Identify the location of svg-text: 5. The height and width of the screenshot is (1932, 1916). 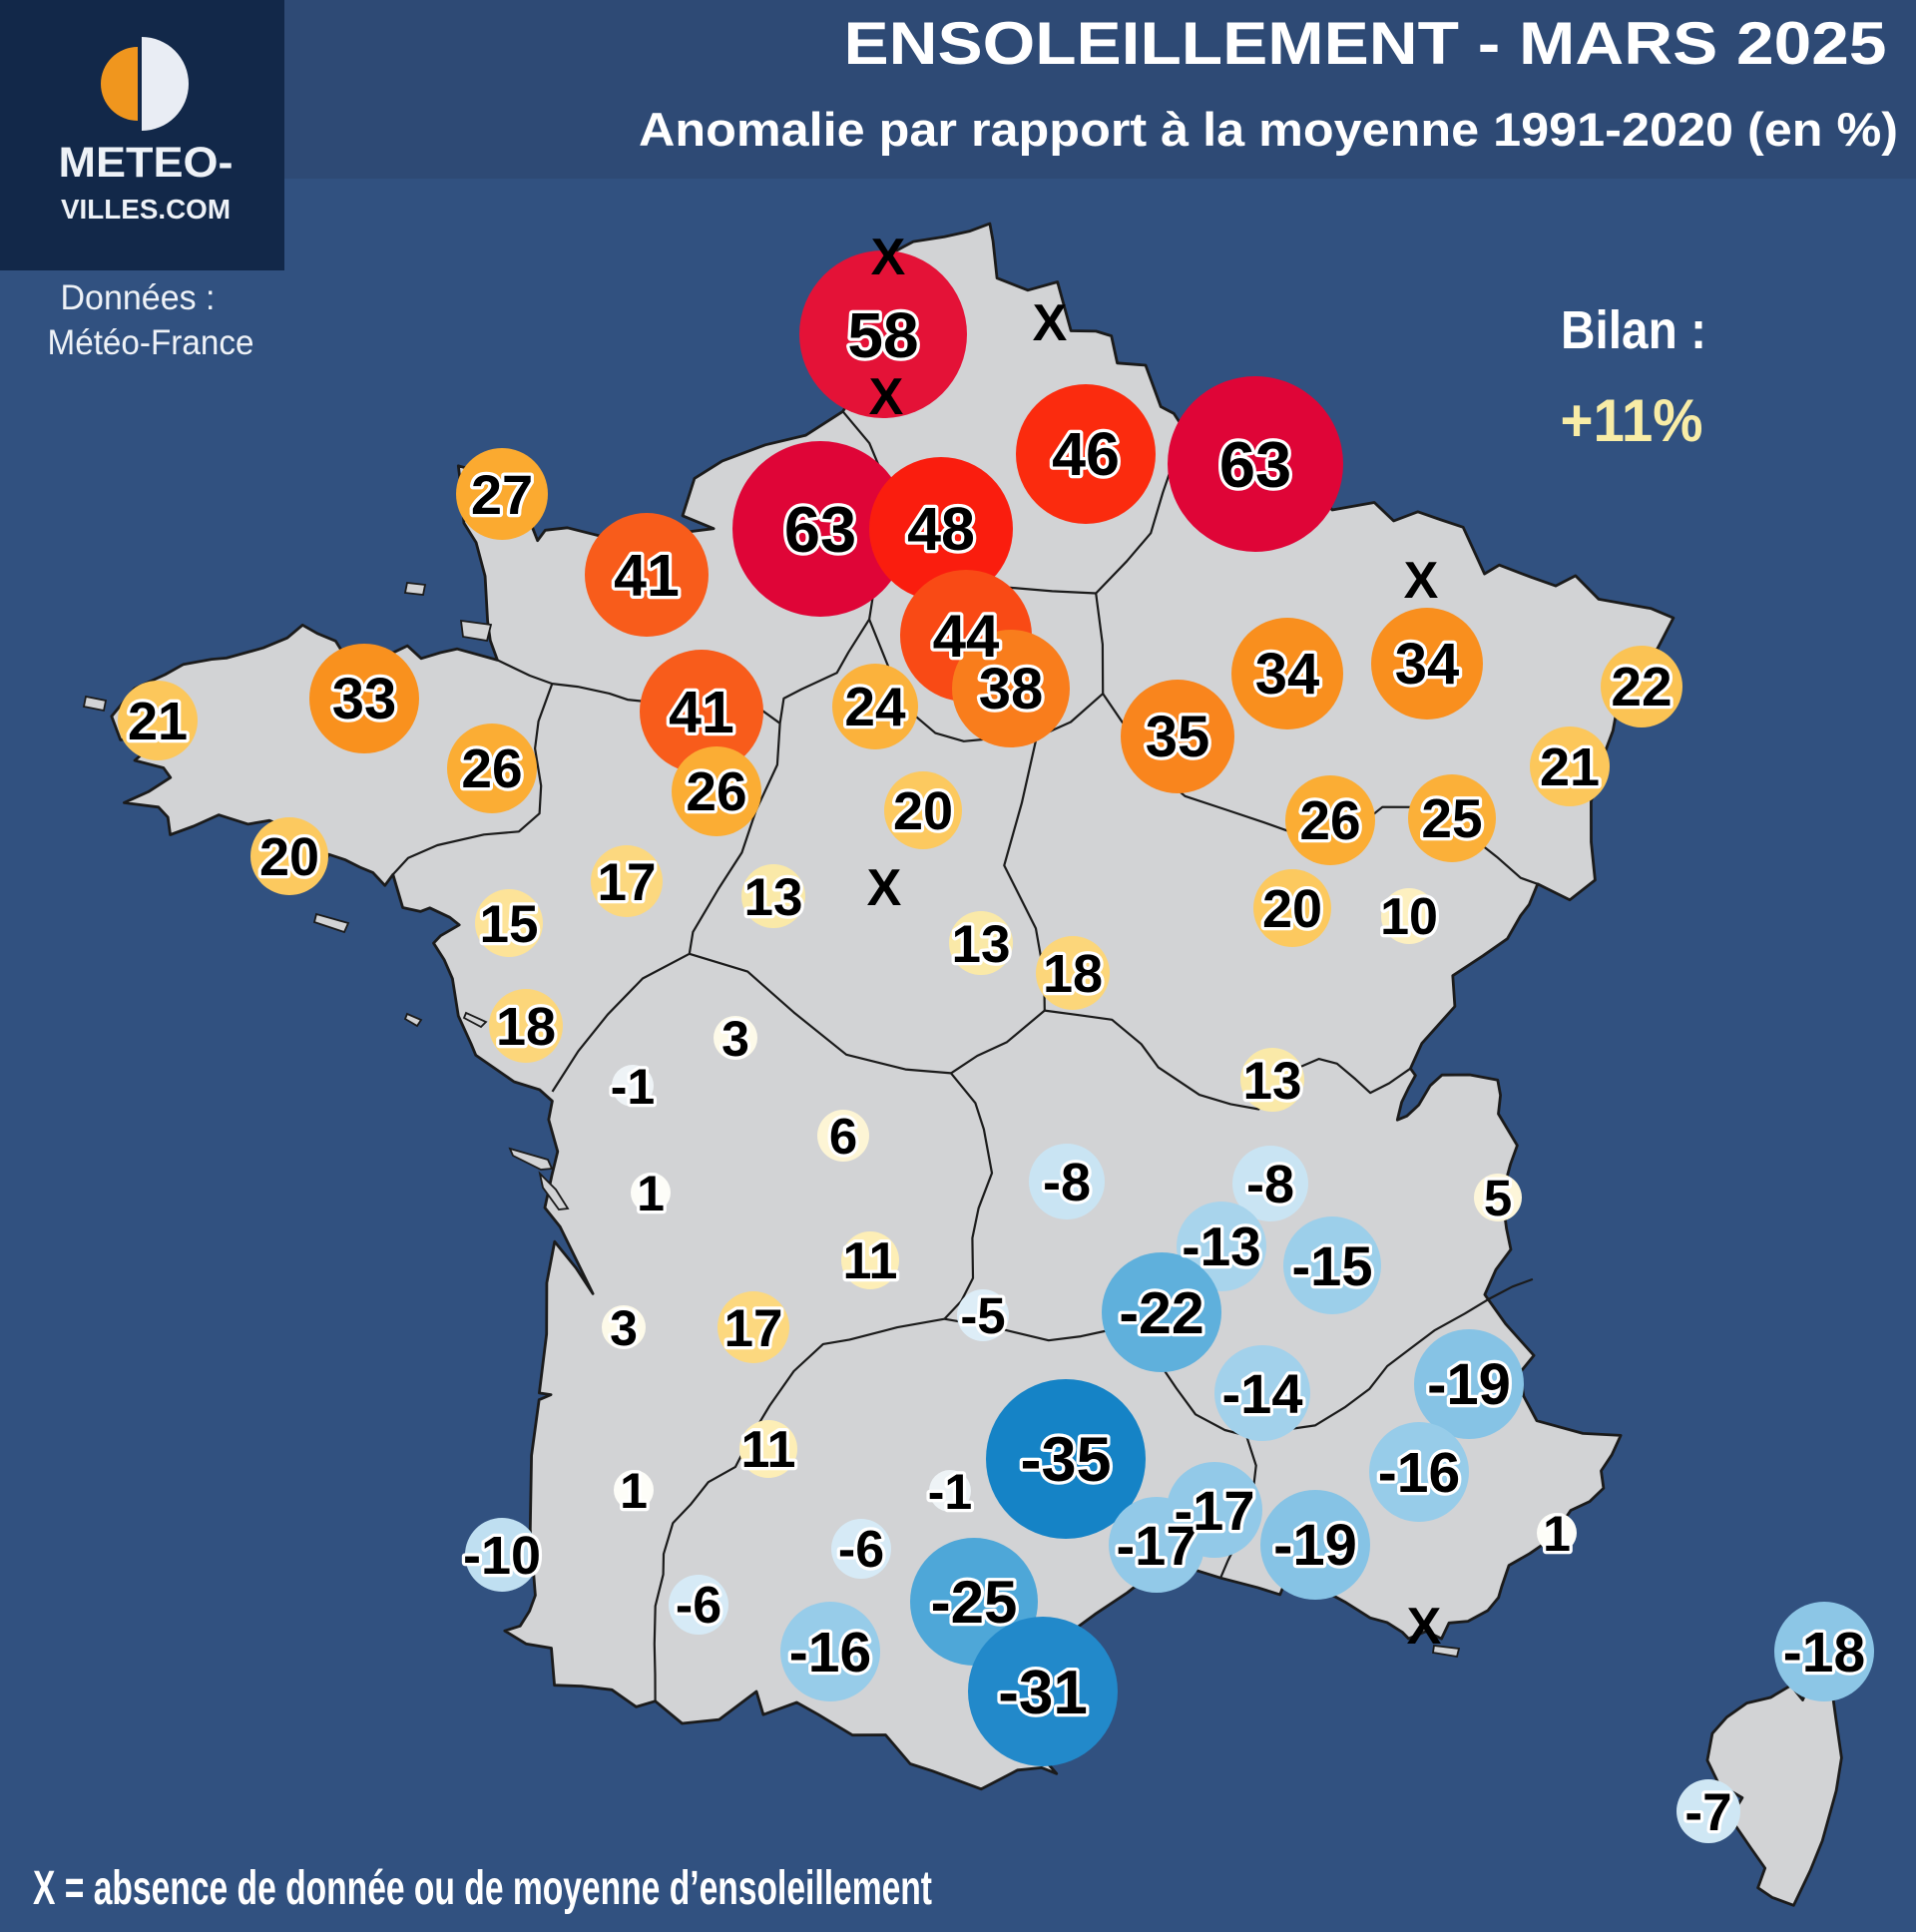
(1498, 1198).